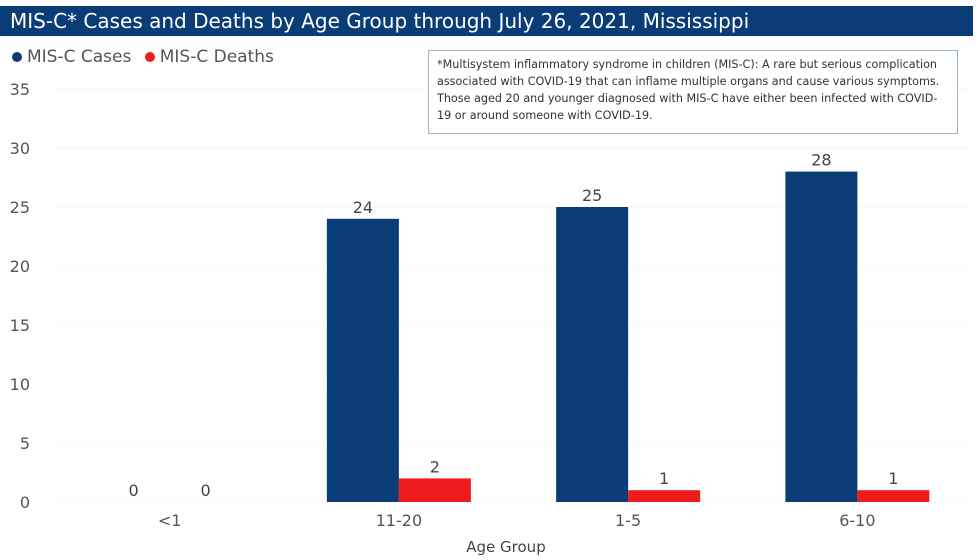  What do you see at coordinates (206, 490) in the screenshot?
I see `data-label-deaths: 0` at bounding box center [206, 490].